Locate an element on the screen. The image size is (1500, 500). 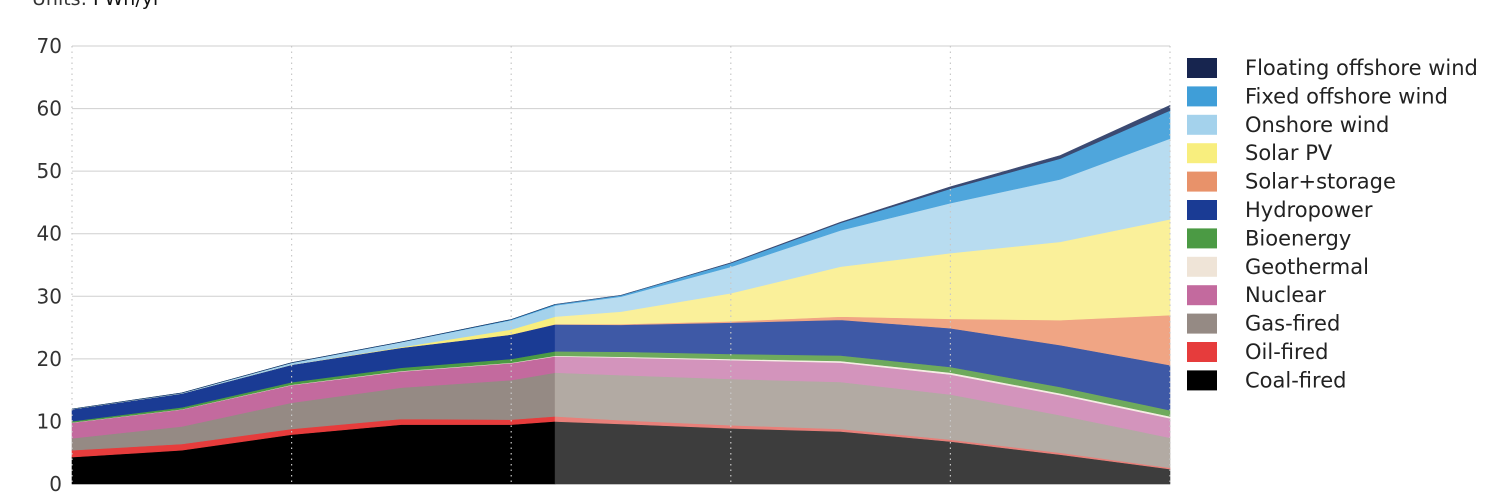
legend-label: Floating offshore wind is located at coordinates (1361, 68).